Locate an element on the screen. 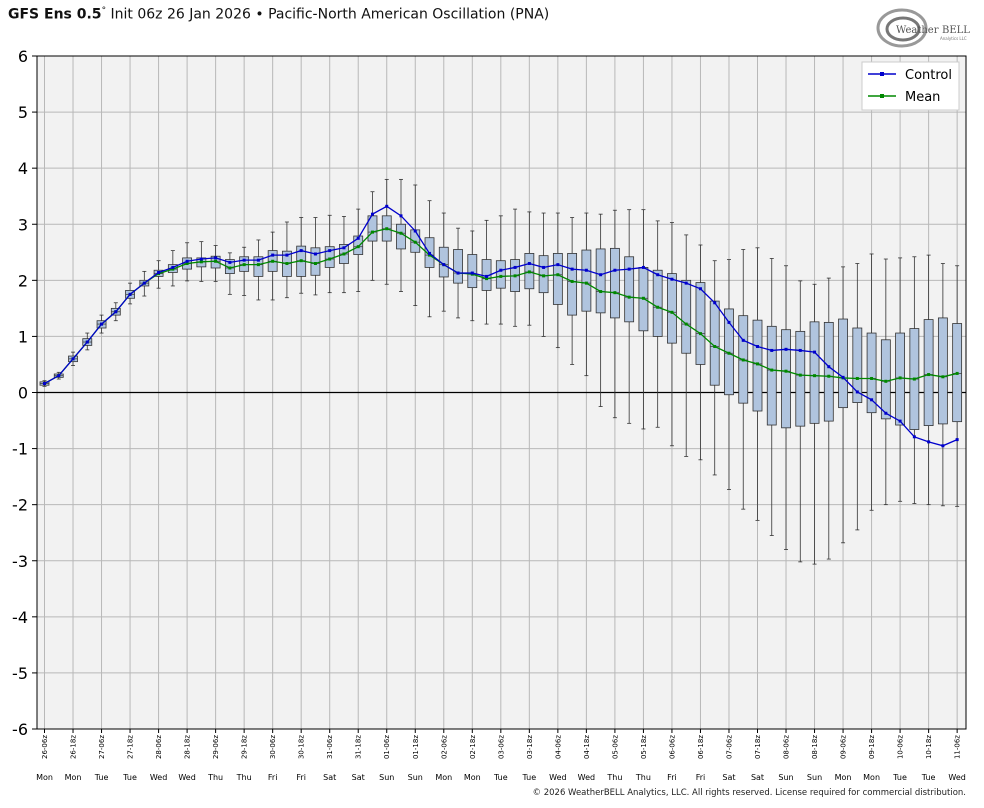 The width and height of the screenshot is (984, 808). x-day-label: Sun is located at coordinates (386, 777).